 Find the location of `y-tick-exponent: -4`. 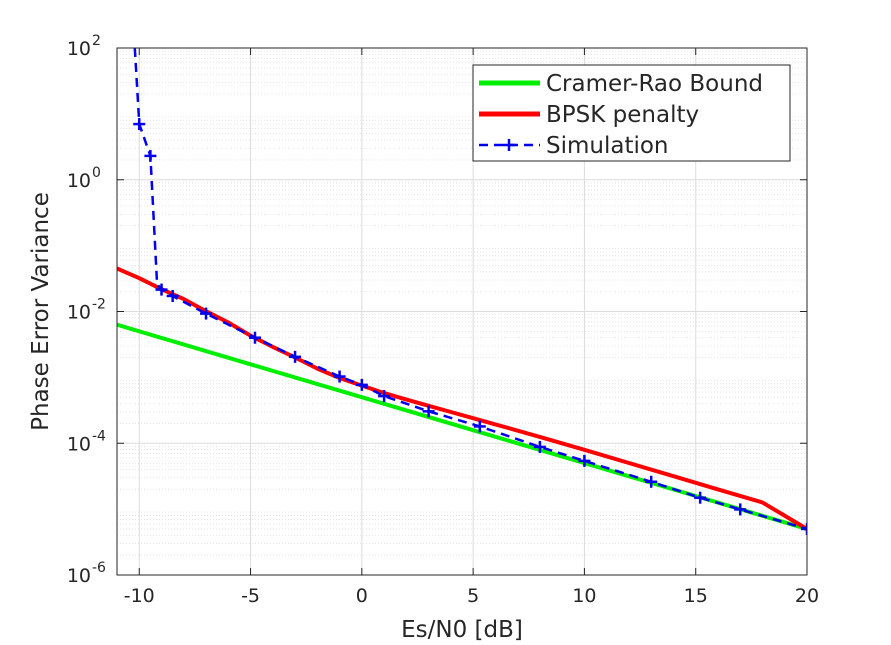

y-tick-exponent: -4 is located at coordinates (99, 436).